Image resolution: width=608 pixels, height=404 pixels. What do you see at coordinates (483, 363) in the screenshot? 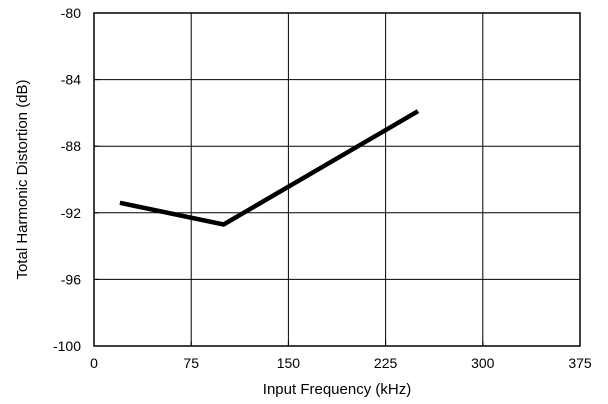
I see `x-tick-label: 300` at bounding box center [483, 363].